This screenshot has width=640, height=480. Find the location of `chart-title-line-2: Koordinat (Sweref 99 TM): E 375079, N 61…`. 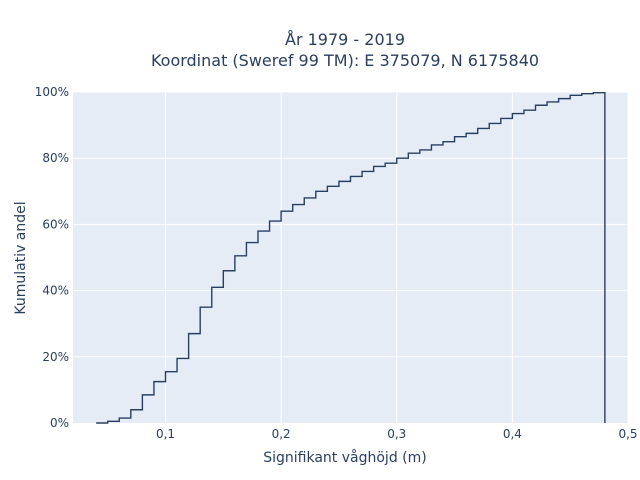

chart-title-line-2: Koordinat (Sweref 99 TM): E 375079, N 61… is located at coordinates (345, 60).